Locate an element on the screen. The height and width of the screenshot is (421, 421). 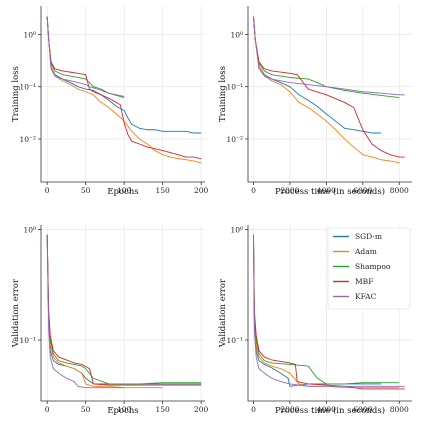
legend-entry: KFAC is located at coordinates (366, 296).